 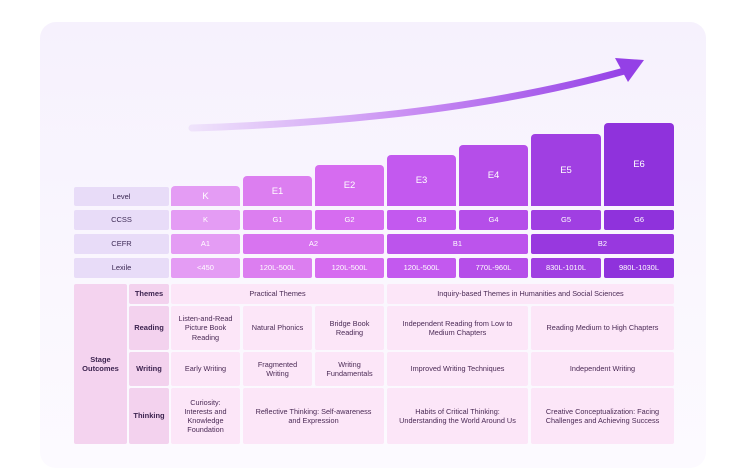 What do you see at coordinates (602, 244) in the screenshot?
I see `cefr-b2: B2` at bounding box center [602, 244].